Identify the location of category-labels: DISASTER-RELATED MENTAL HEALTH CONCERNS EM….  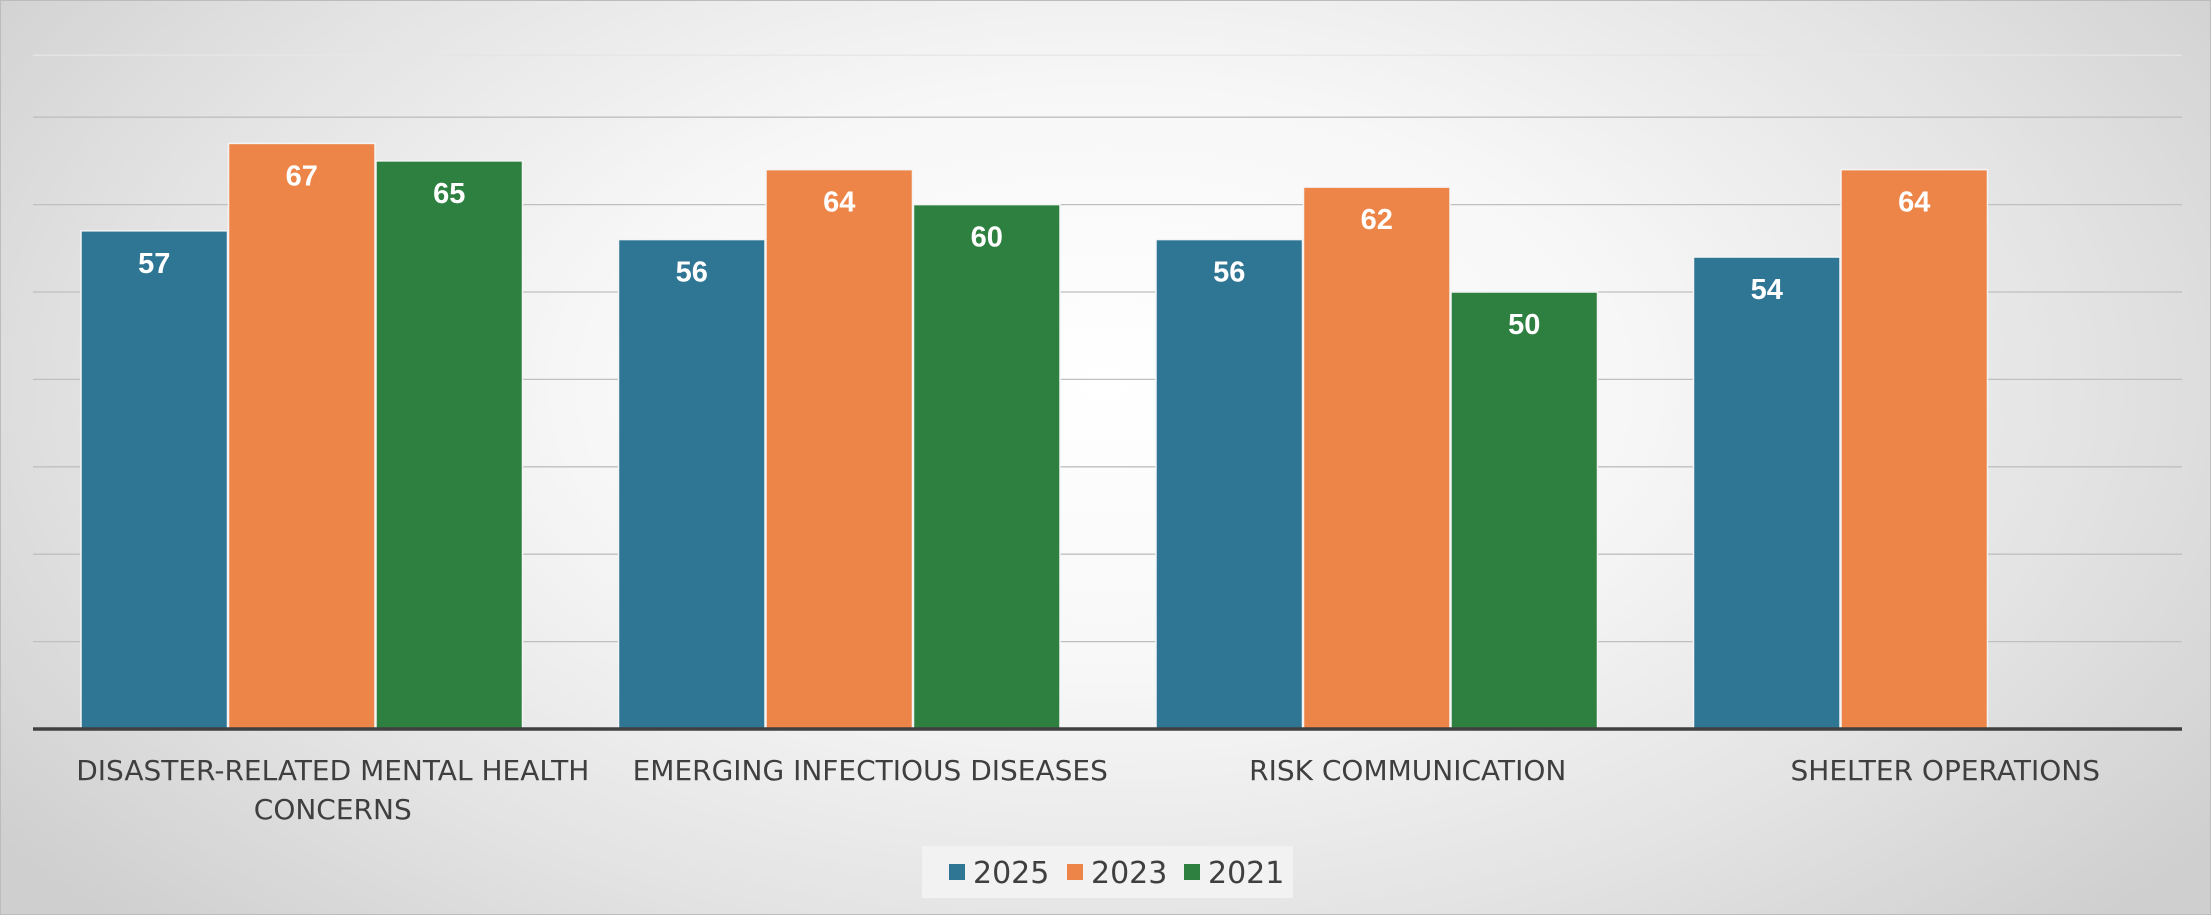
(1088, 790).